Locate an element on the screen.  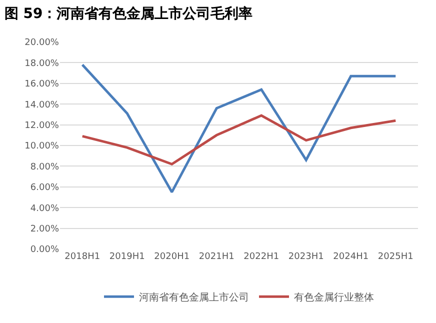
y-tick-label: 6.00% is located at coordinates (45, 188).